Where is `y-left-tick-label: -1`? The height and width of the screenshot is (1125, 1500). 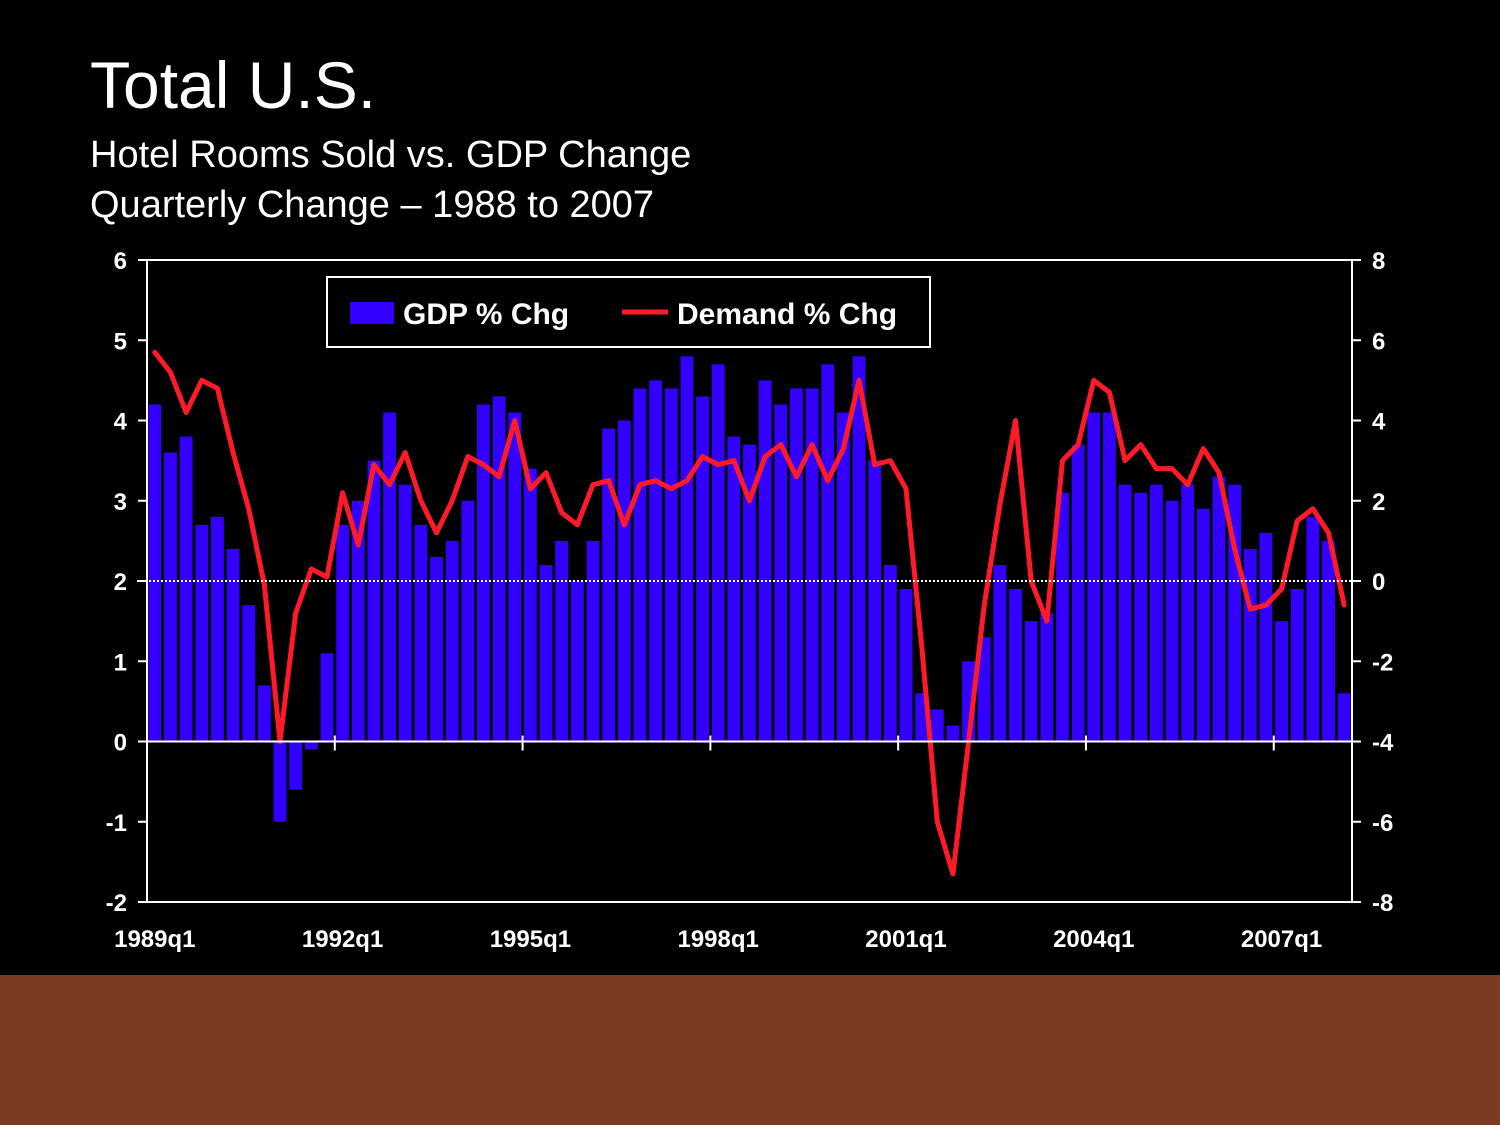
y-left-tick-label: -1 is located at coordinates (116, 823).